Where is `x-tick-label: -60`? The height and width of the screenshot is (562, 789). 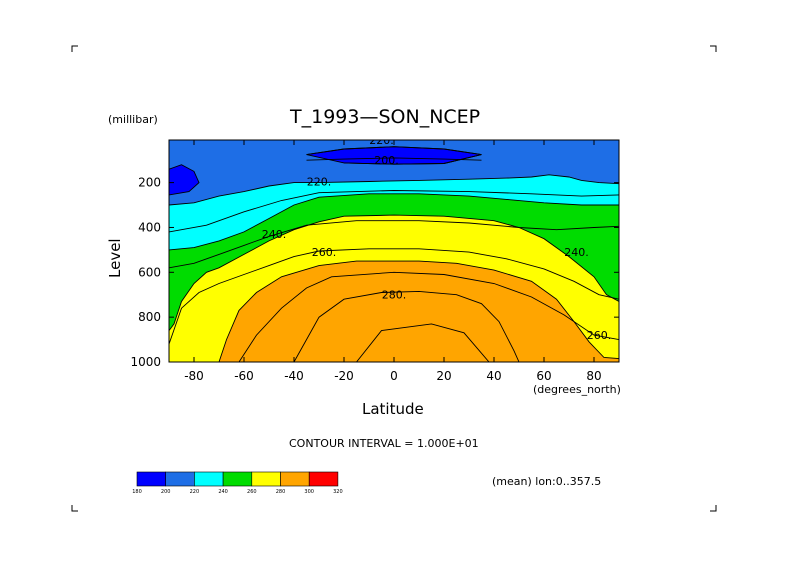
x-tick-label: -60 is located at coordinates (244, 376).